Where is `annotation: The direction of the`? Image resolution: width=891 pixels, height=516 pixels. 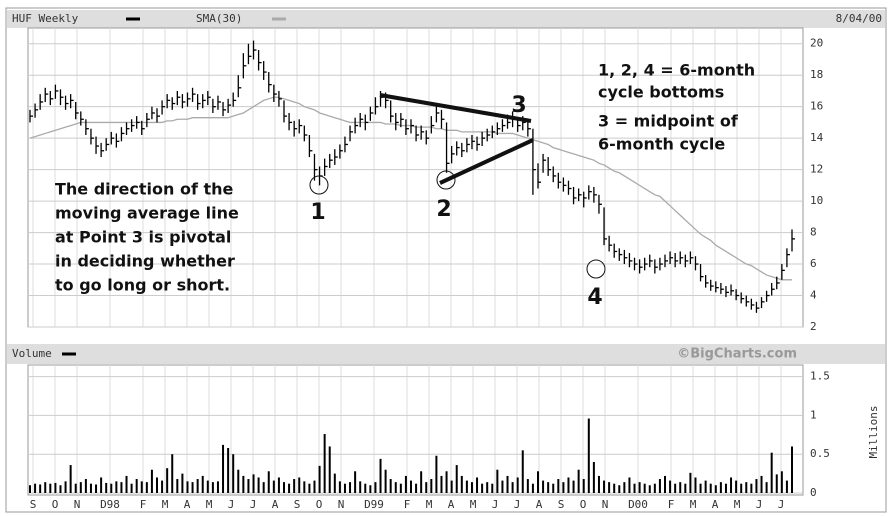 annotation: The direction of the is located at coordinates (144, 189).